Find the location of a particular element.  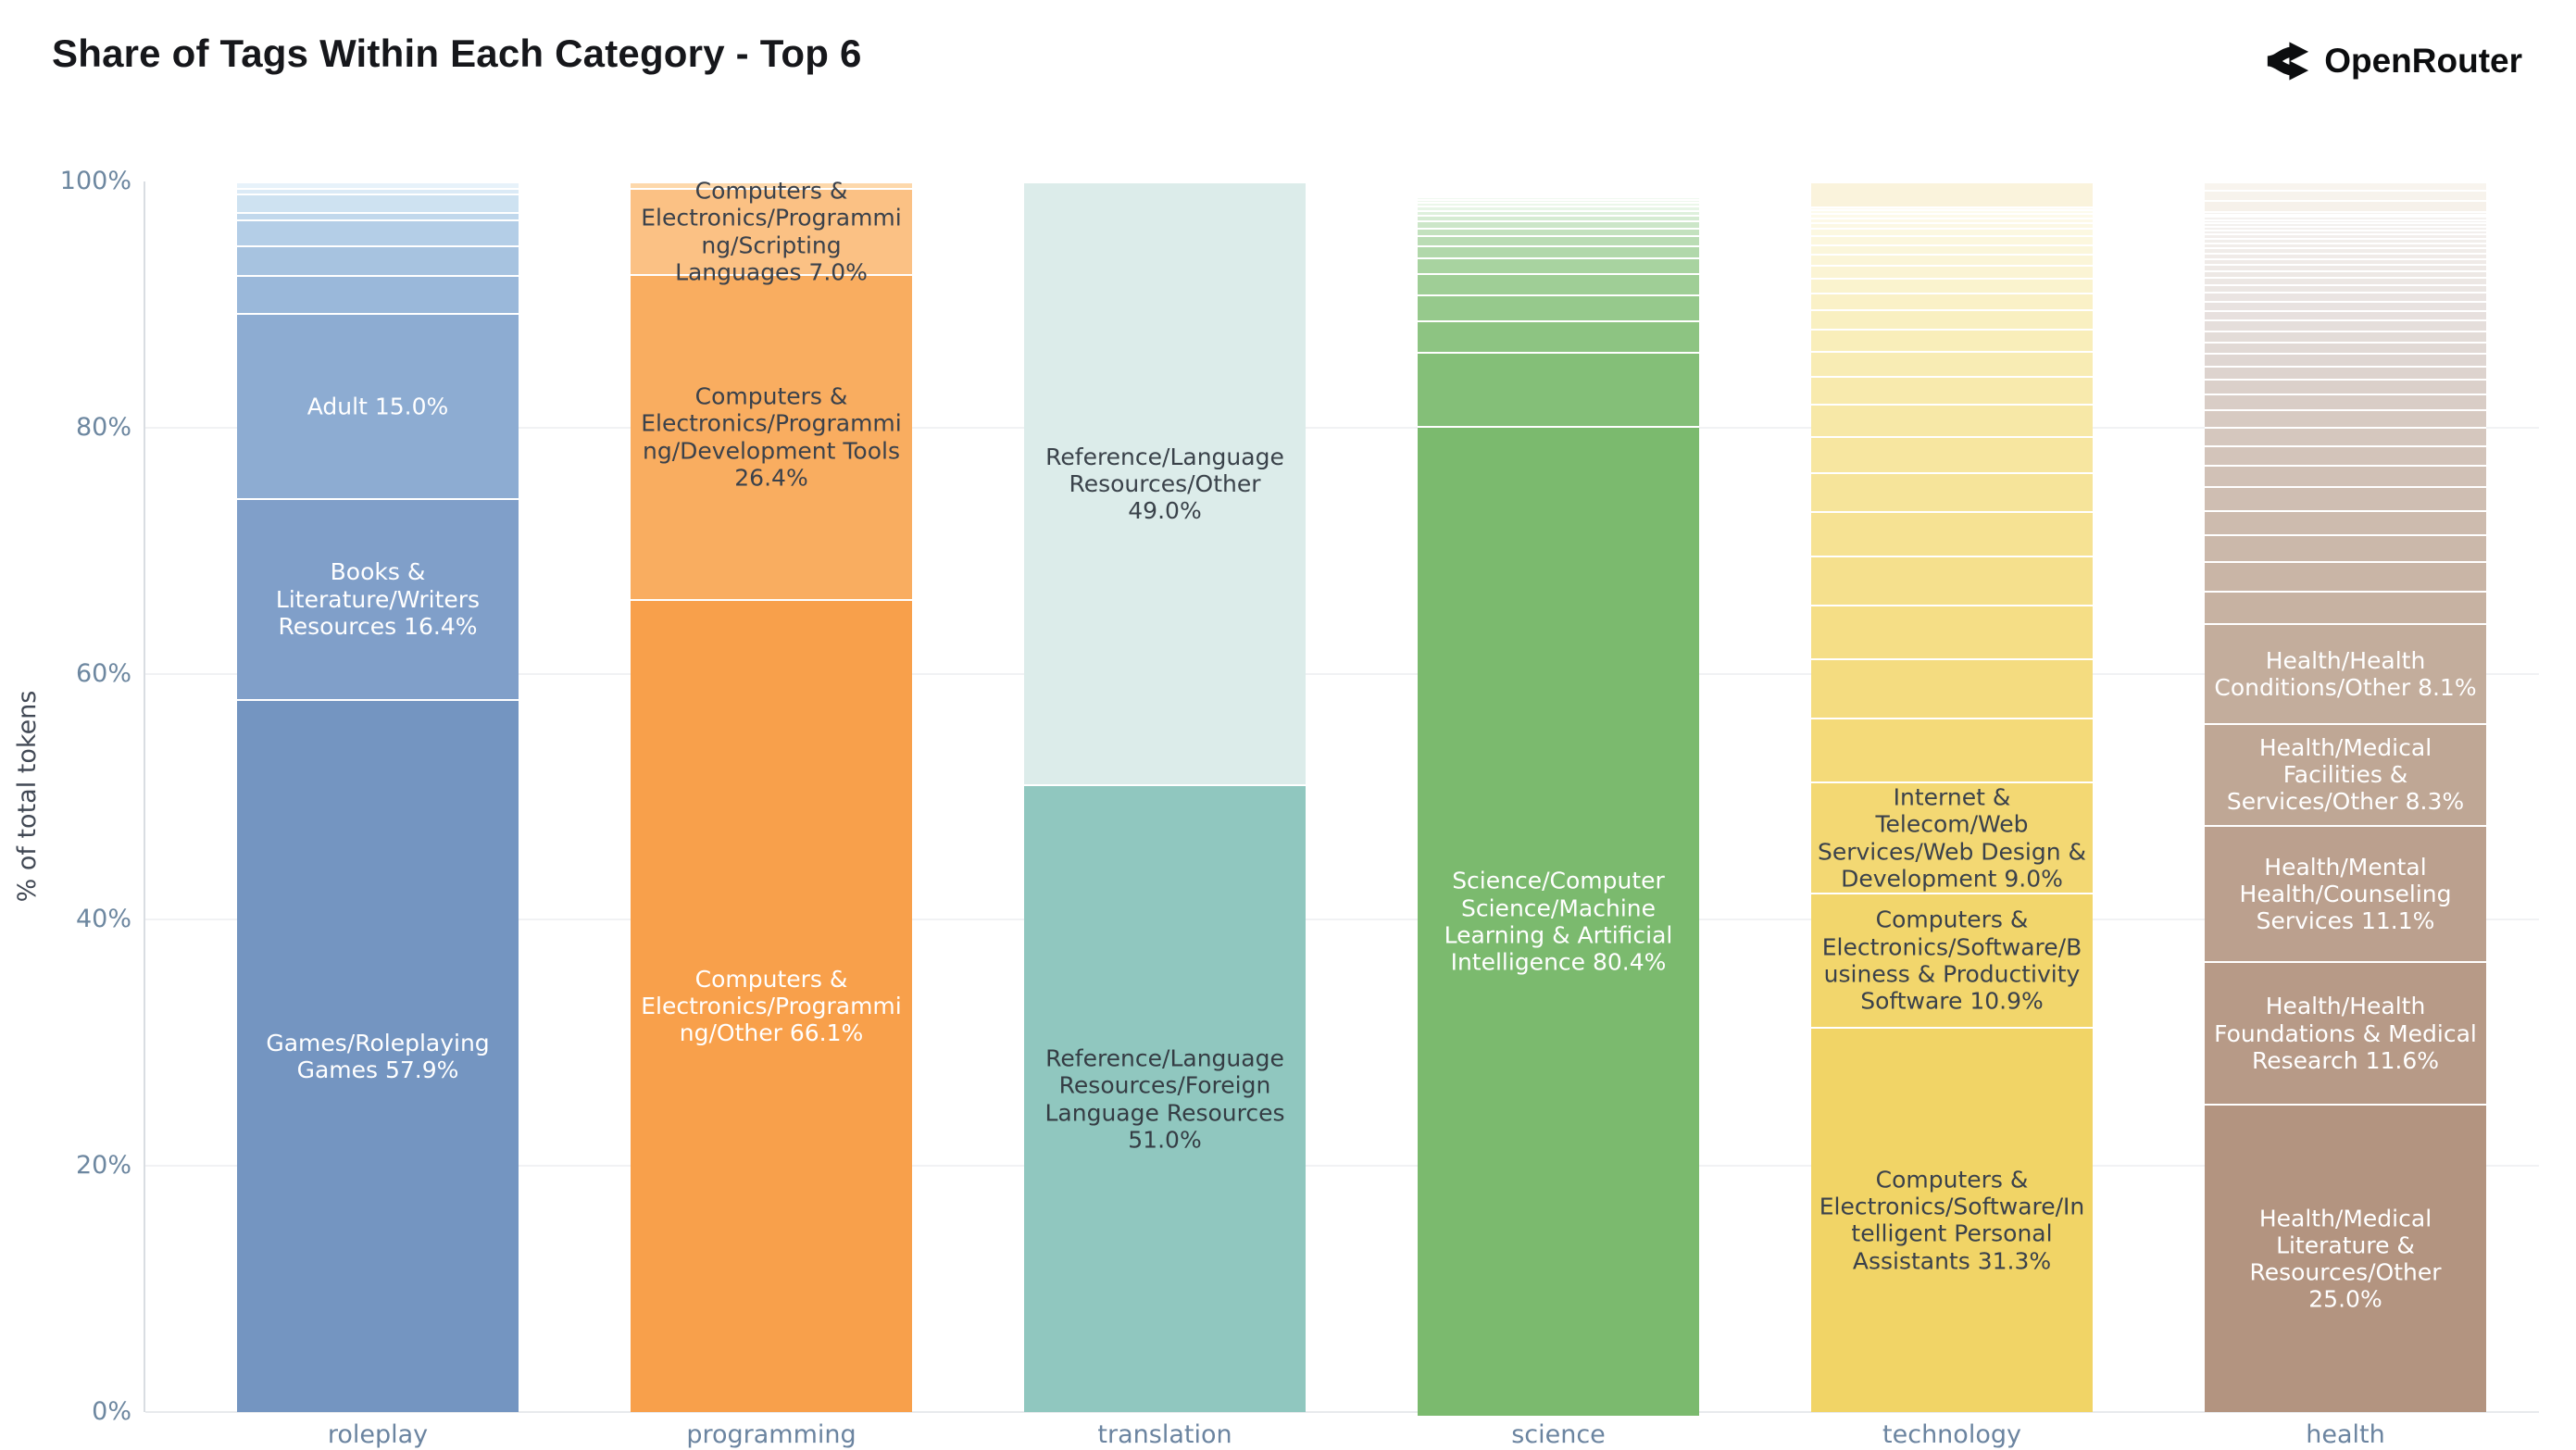

x-axis-line is located at coordinates (1342, 1412).